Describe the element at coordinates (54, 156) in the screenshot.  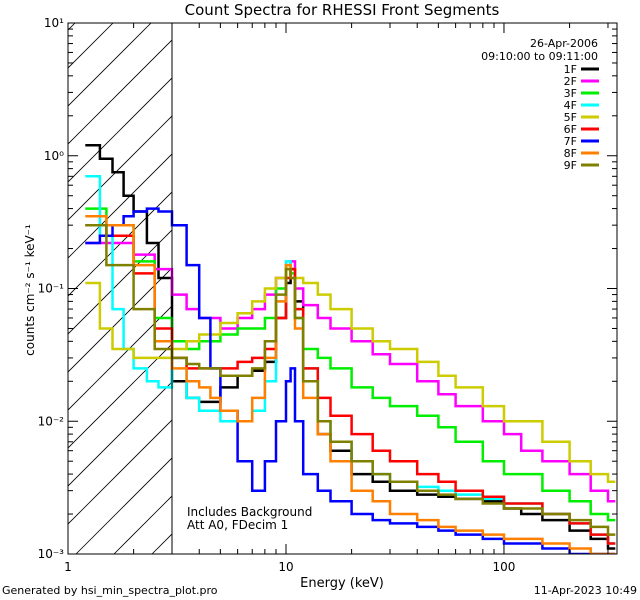
I see `y-tick-label: 10⁰` at that location.